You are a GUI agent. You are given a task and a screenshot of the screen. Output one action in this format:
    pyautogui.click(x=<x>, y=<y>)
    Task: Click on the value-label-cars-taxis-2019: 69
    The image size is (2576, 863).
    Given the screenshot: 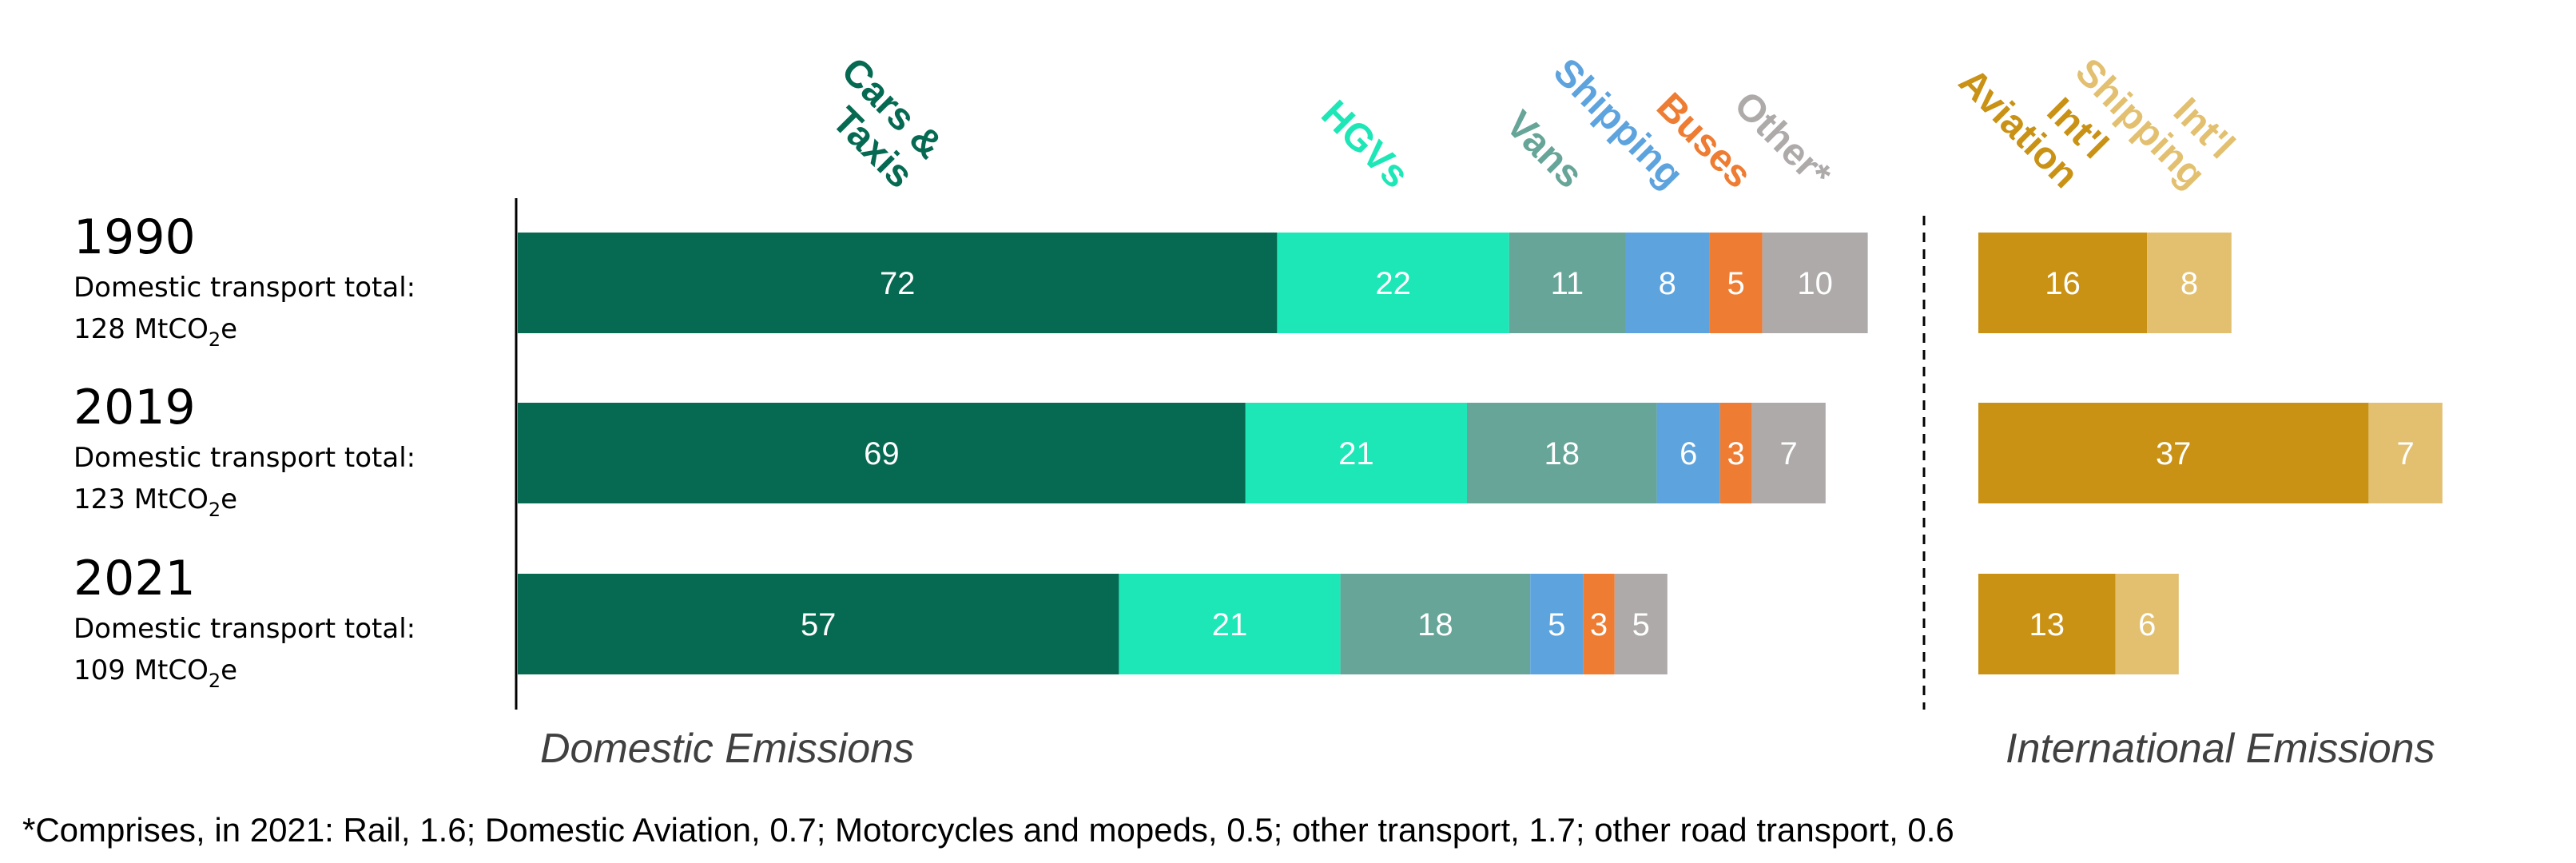 What is the action you would take?
    pyautogui.click(x=882, y=453)
    